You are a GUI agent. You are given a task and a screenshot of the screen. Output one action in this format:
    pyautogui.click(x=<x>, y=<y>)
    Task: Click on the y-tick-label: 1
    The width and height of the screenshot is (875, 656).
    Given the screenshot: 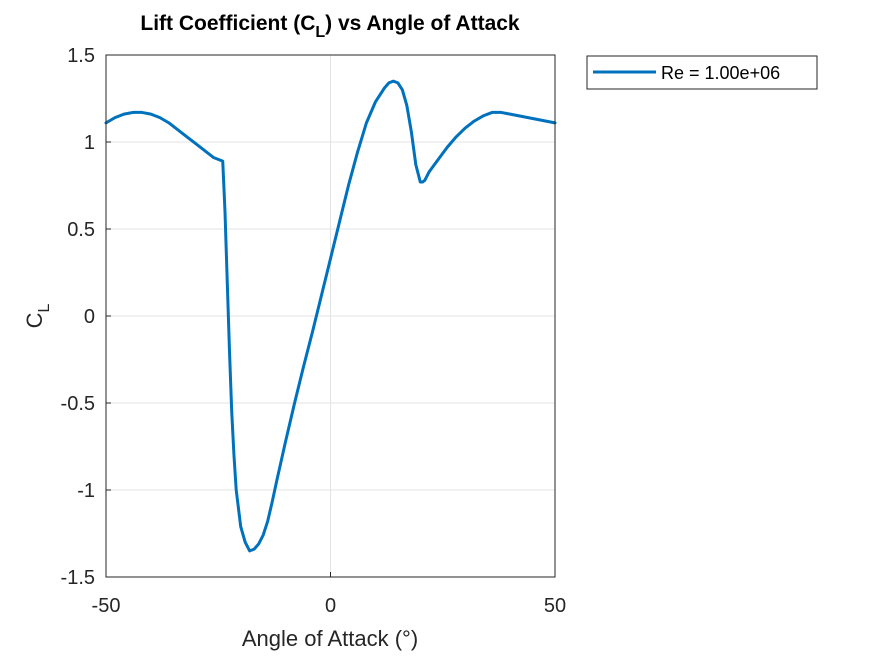 What is the action you would take?
    pyautogui.click(x=89, y=143)
    